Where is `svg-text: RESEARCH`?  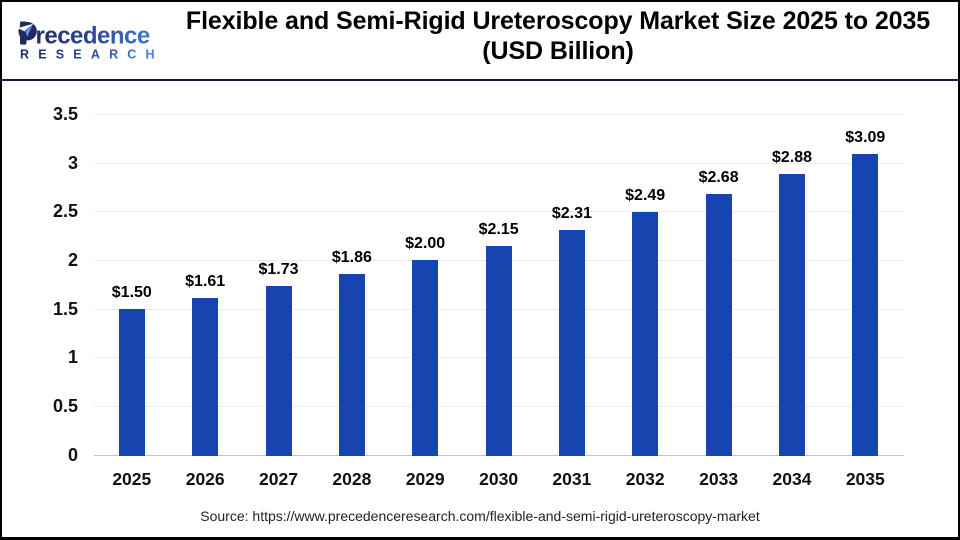
svg-text: RESEARCH is located at coordinates (91, 54).